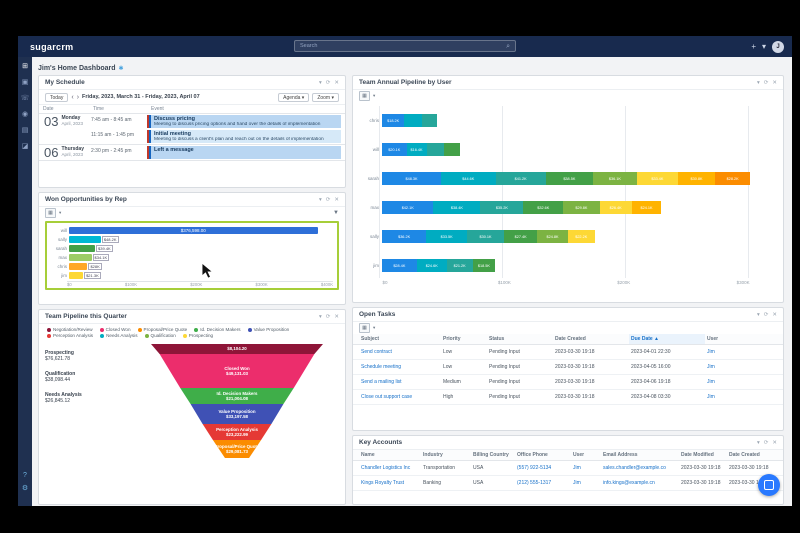  What do you see at coordinates (115, 329) in the screenshot?
I see `legend-item: Closed Won` at bounding box center [115, 329].